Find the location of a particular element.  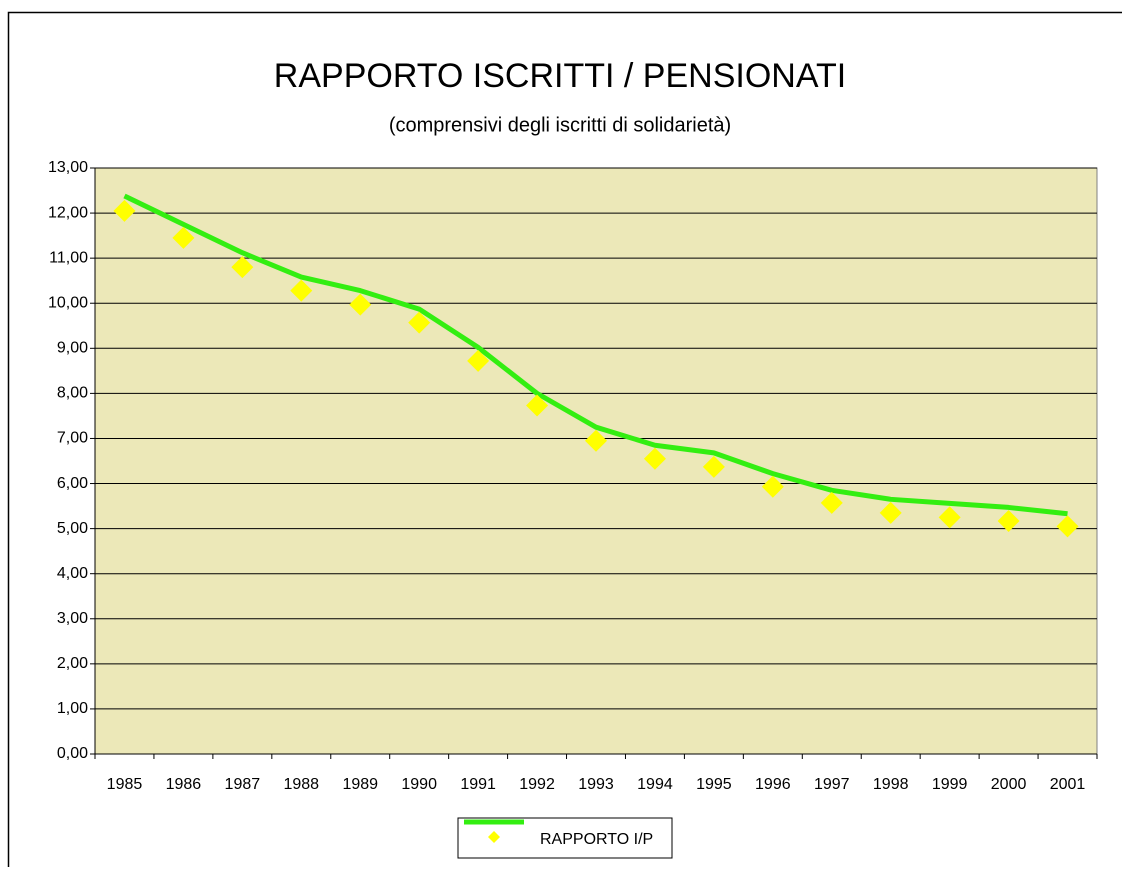

y-tick-label: 13,00 is located at coordinates (68, 167).